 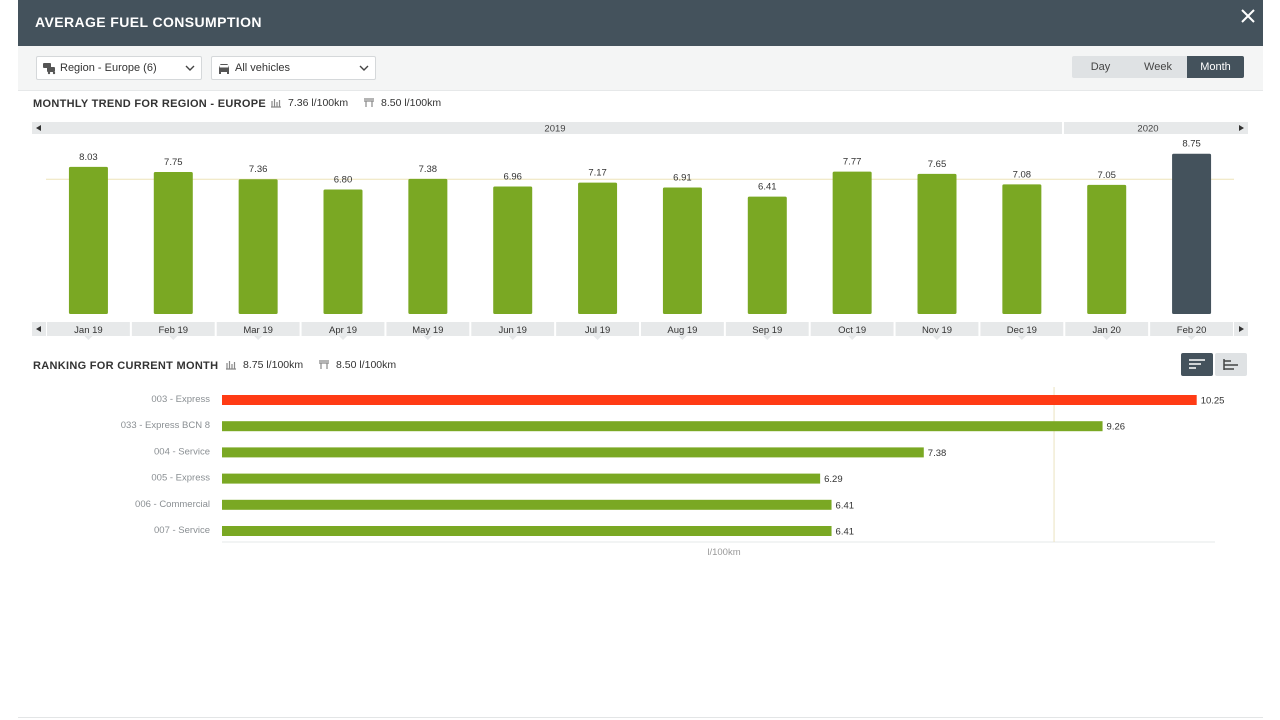 What do you see at coordinates (937, 331) in the screenshot?
I see `month-tick: Nov 19` at bounding box center [937, 331].